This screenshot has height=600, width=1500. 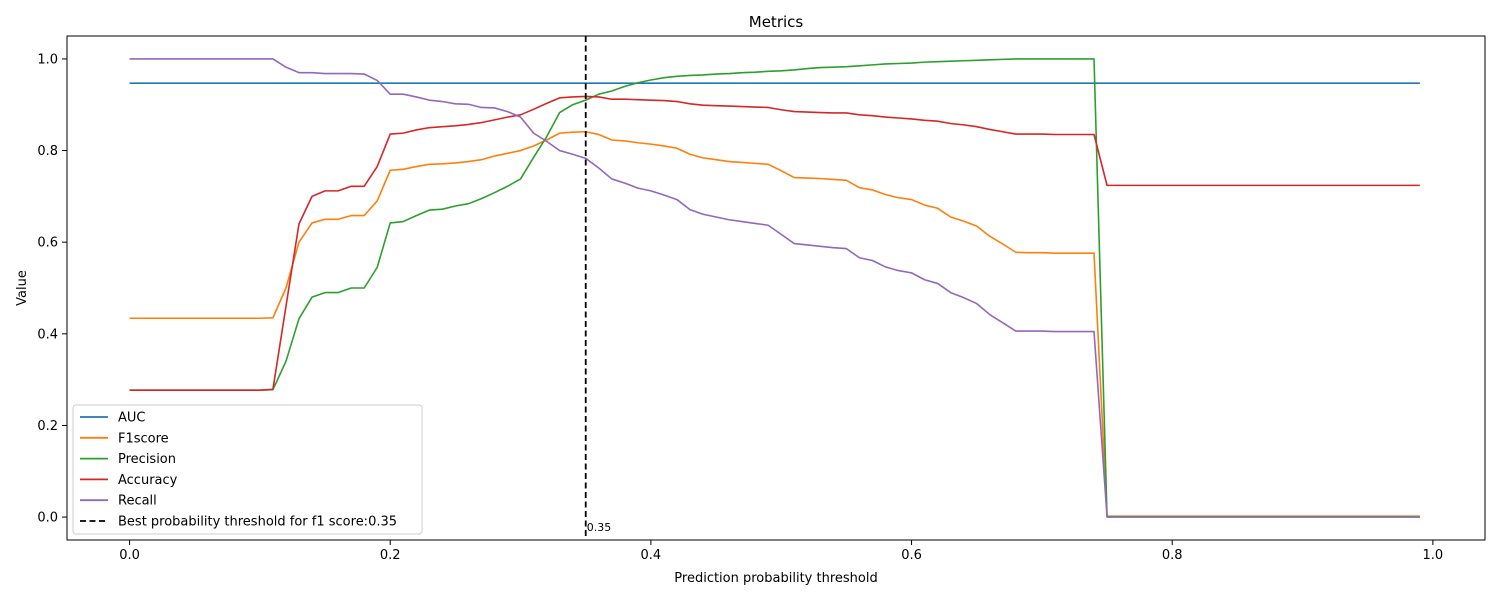 I want to click on legend-label-auc: AUC, so click(x=132, y=418).